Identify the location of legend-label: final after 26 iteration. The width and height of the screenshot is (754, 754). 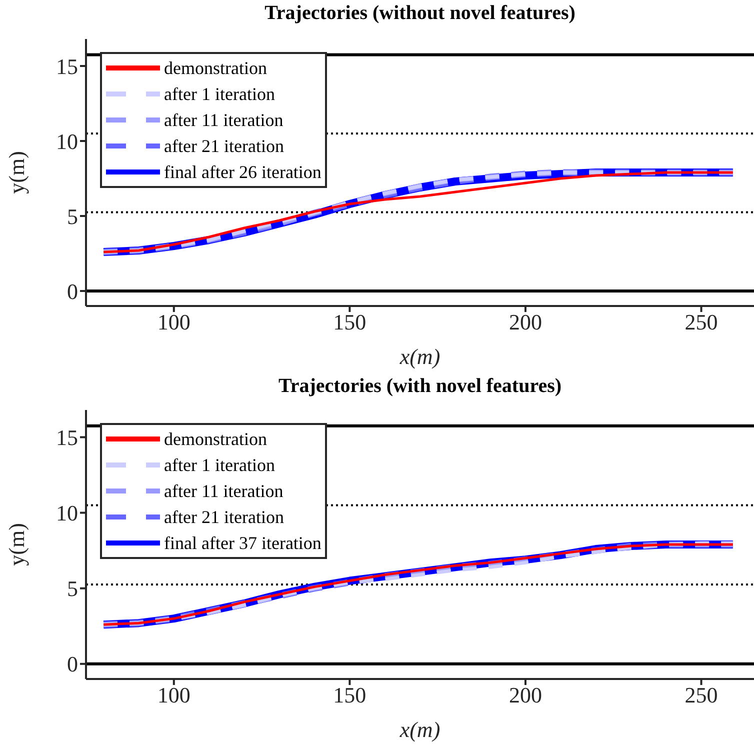
(243, 172).